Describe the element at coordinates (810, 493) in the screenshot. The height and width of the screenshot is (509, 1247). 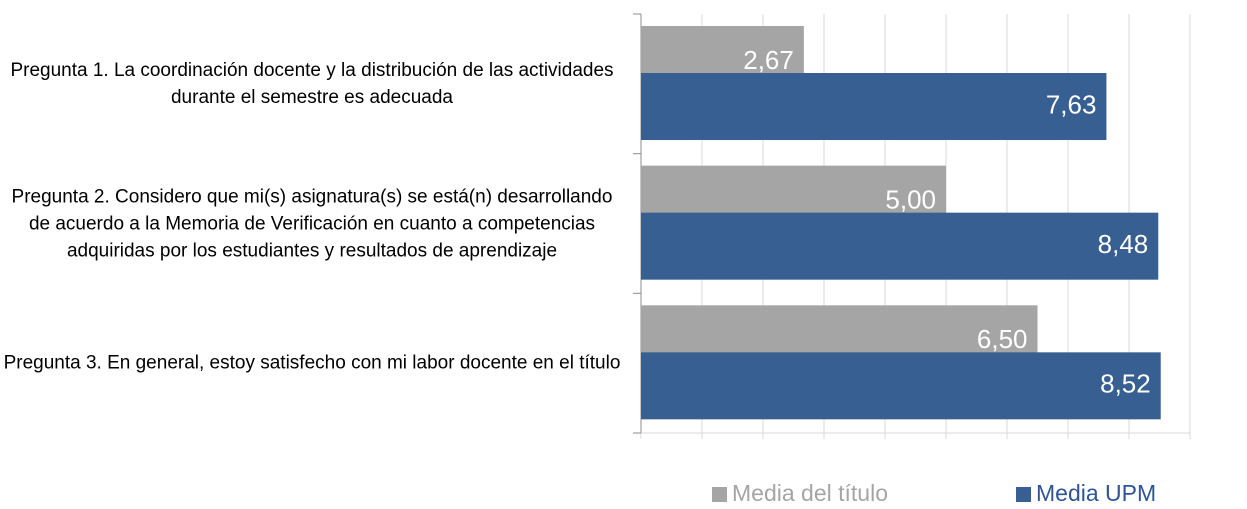
I see `legend-label: Media del título` at that location.